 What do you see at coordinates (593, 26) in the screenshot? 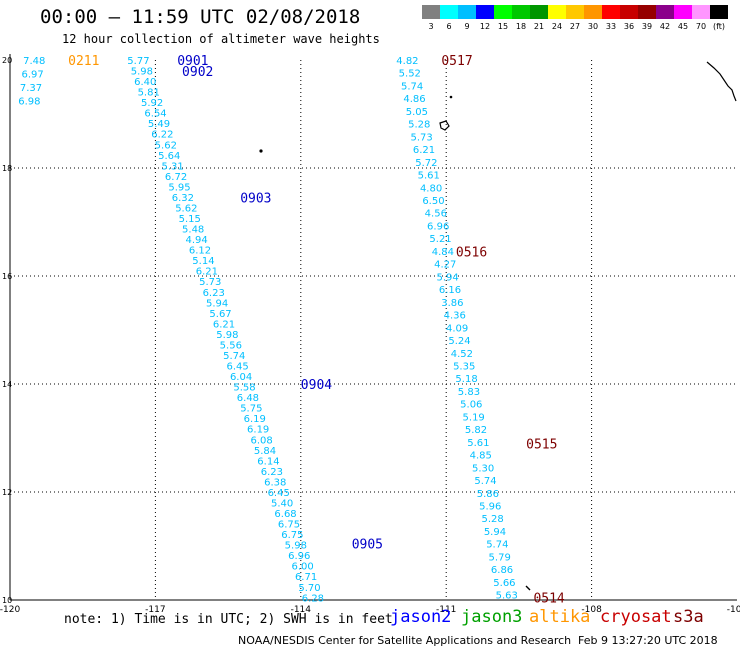
I see `legend-label: 30` at bounding box center [593, 26].